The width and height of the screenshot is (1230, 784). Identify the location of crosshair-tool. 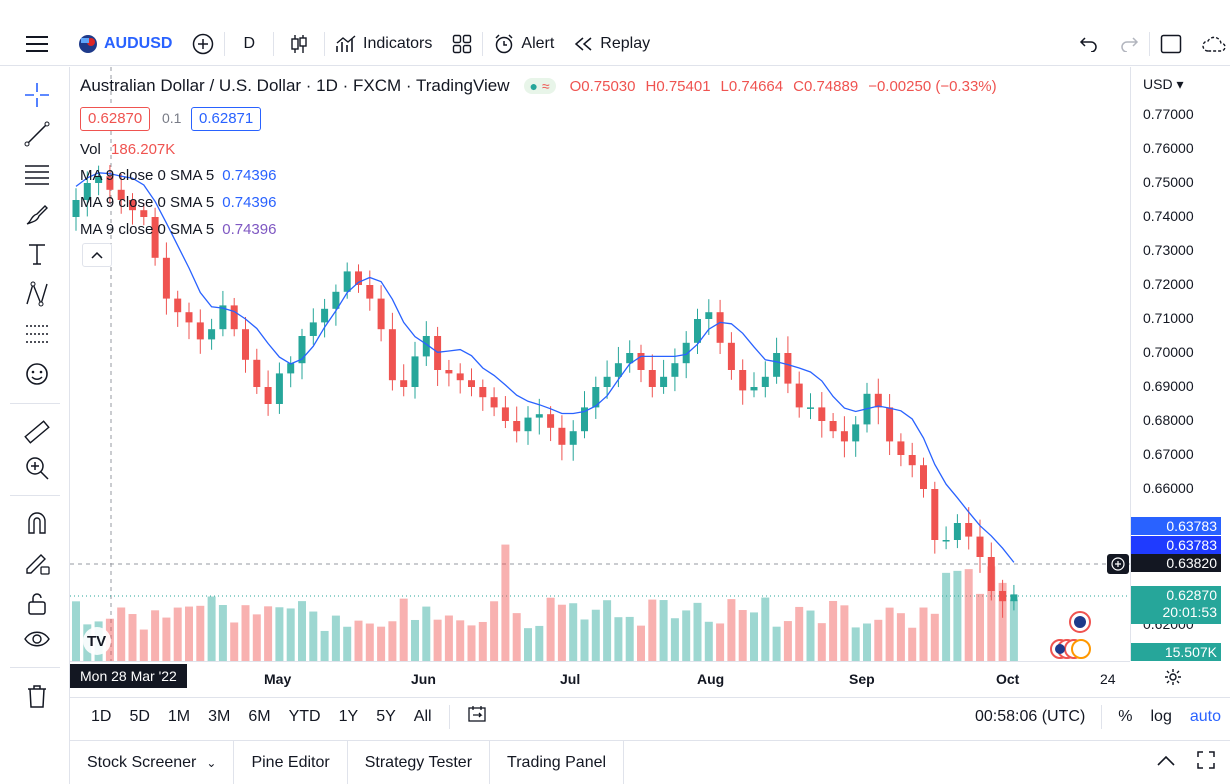
(37, 95).